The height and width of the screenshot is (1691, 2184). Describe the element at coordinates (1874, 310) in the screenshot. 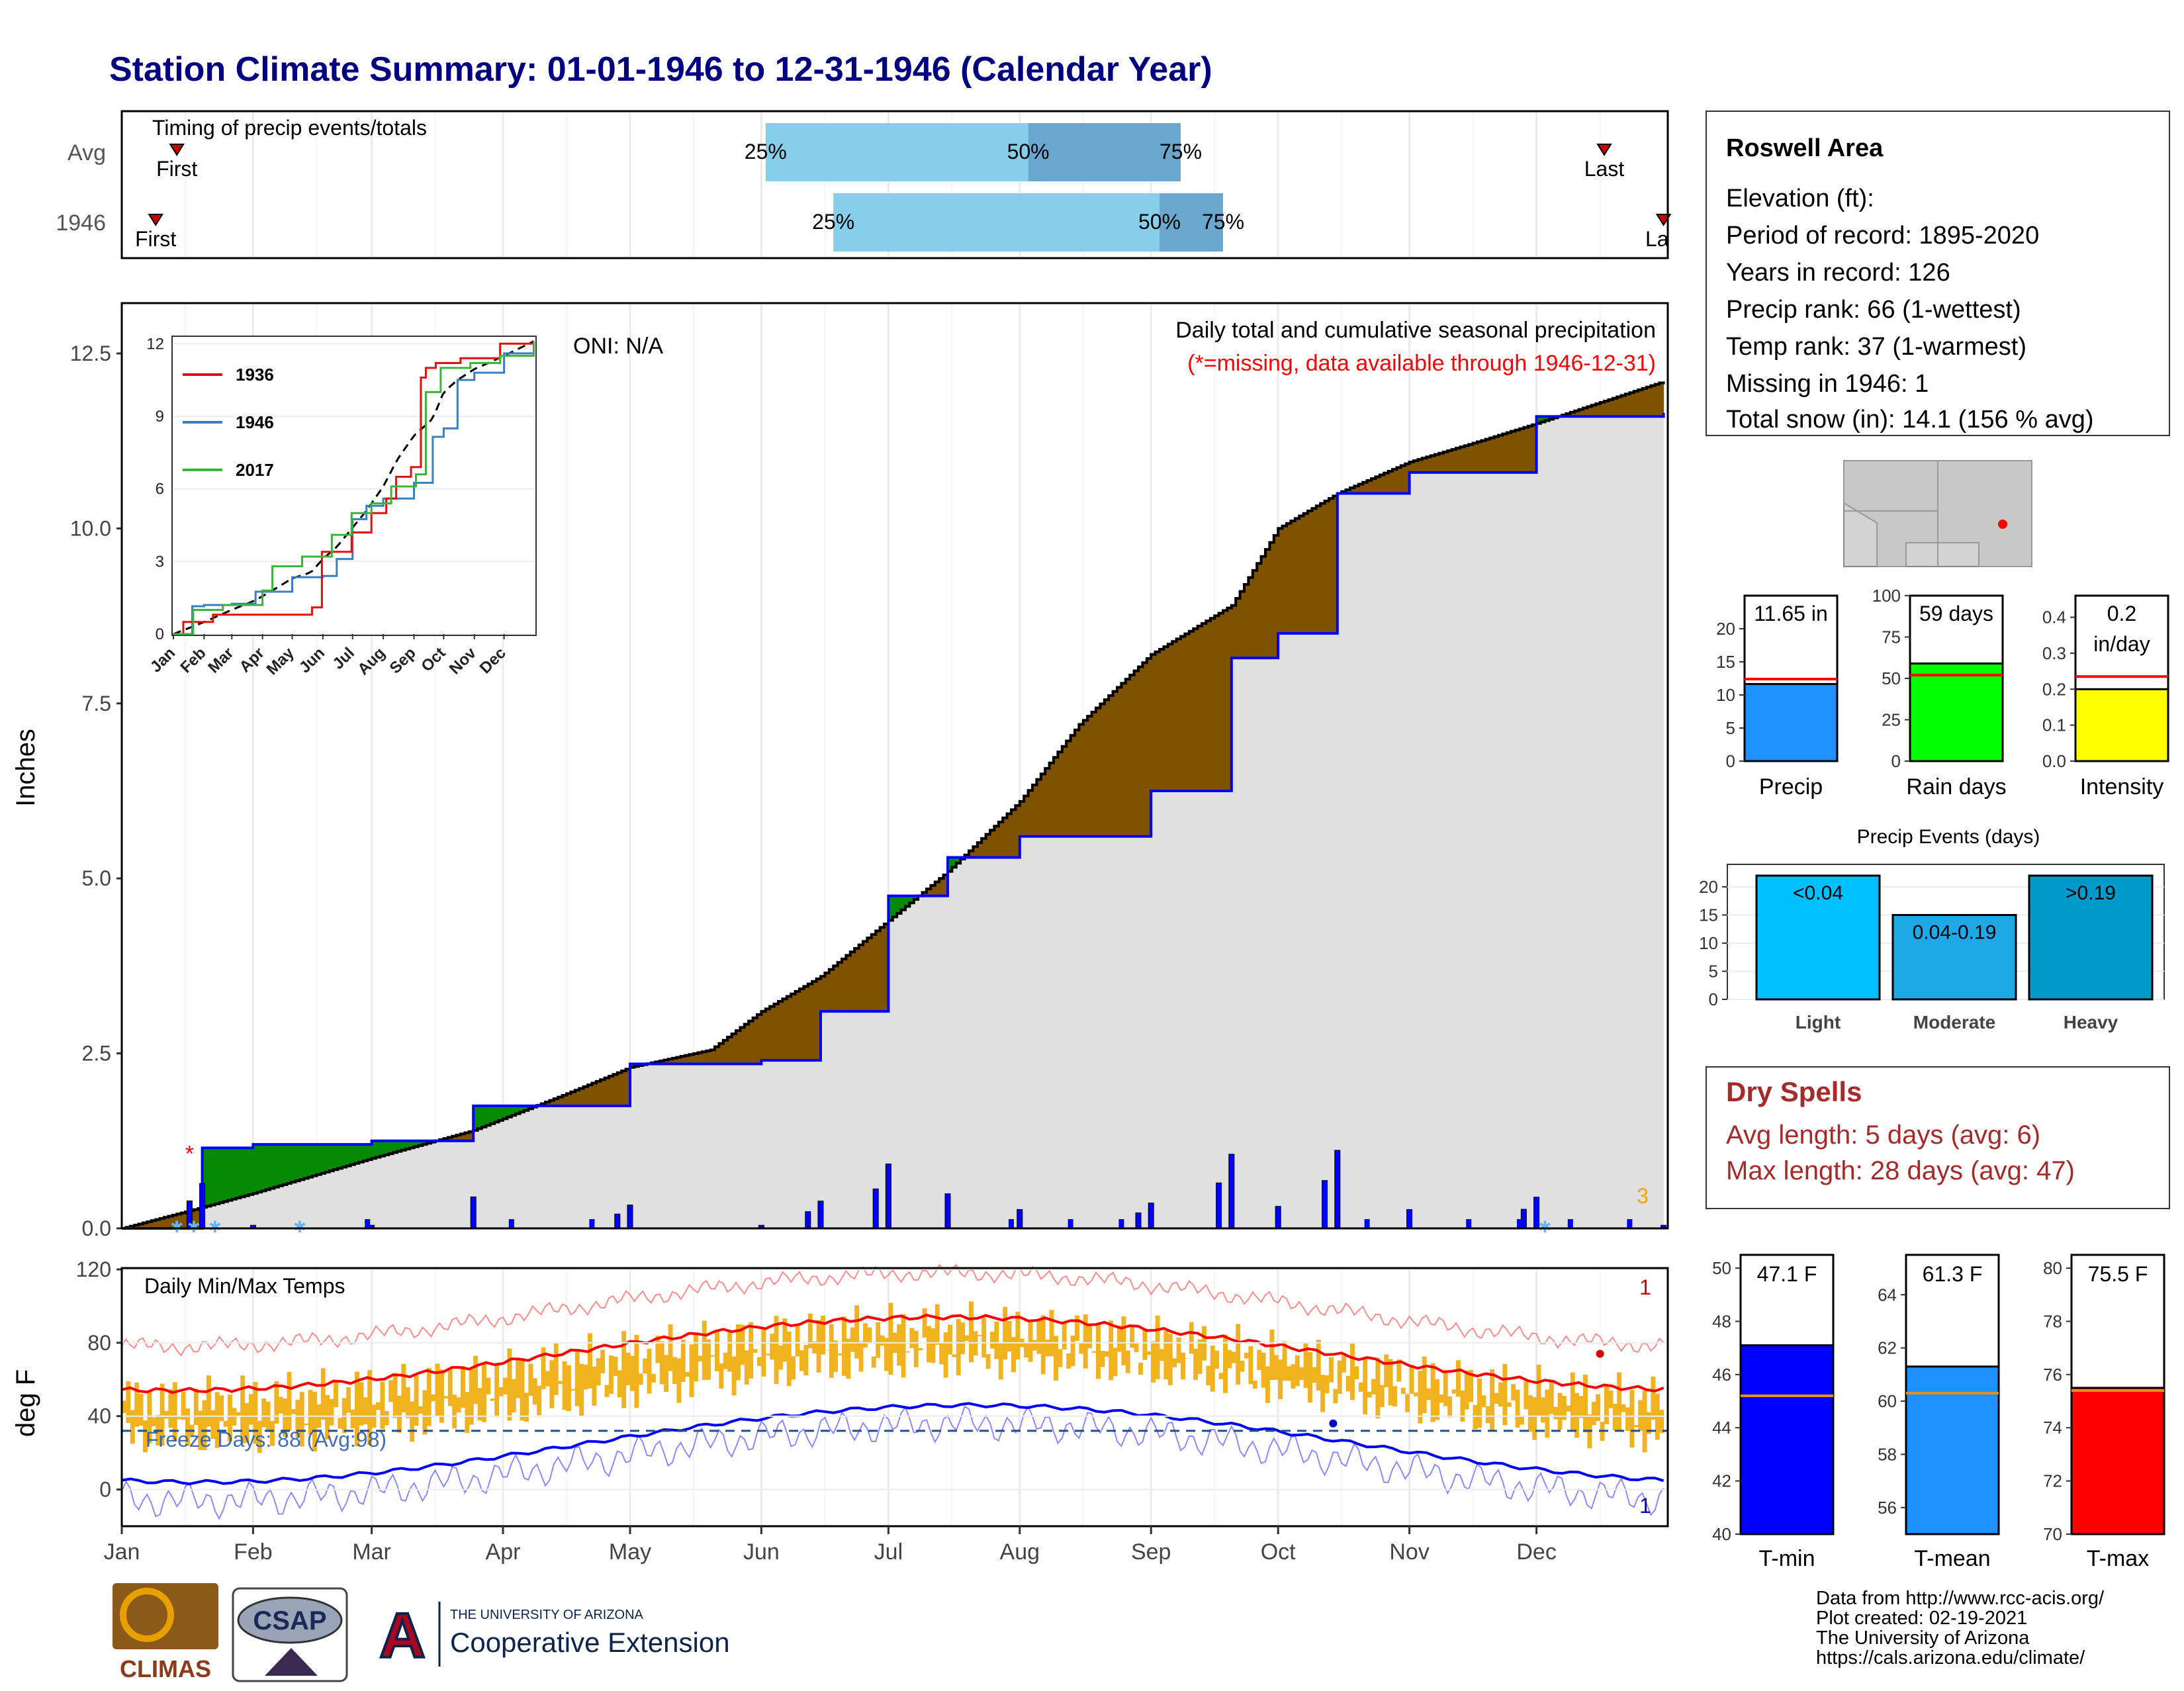

I see `station-line-precip-rank: Precip rank: 66 (1-wettest)` at that location.